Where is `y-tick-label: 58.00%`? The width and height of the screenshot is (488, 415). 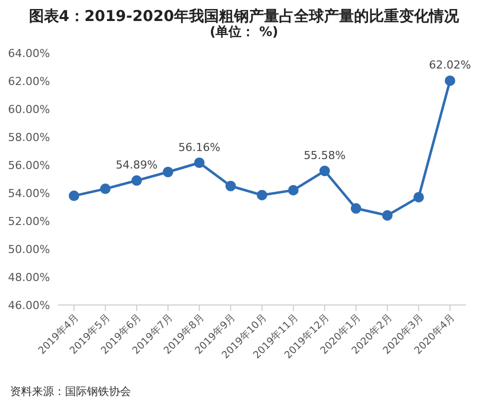
y-tick-label: 58.00% is located at coordinates (29, 137).